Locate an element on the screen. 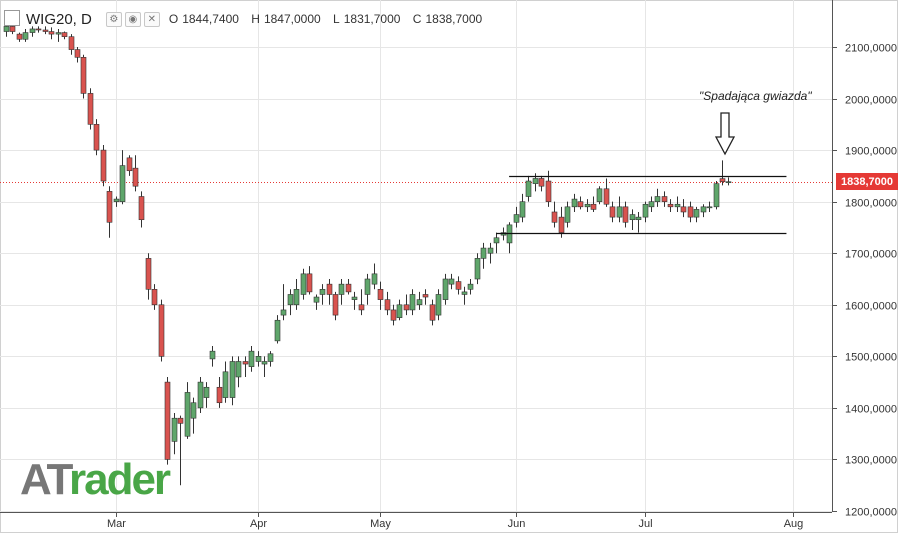 Image resolution: width=898 pixels, height=533 pixels. ohlc-open-value: 1844,7400 is located at coordinates (210, 19).